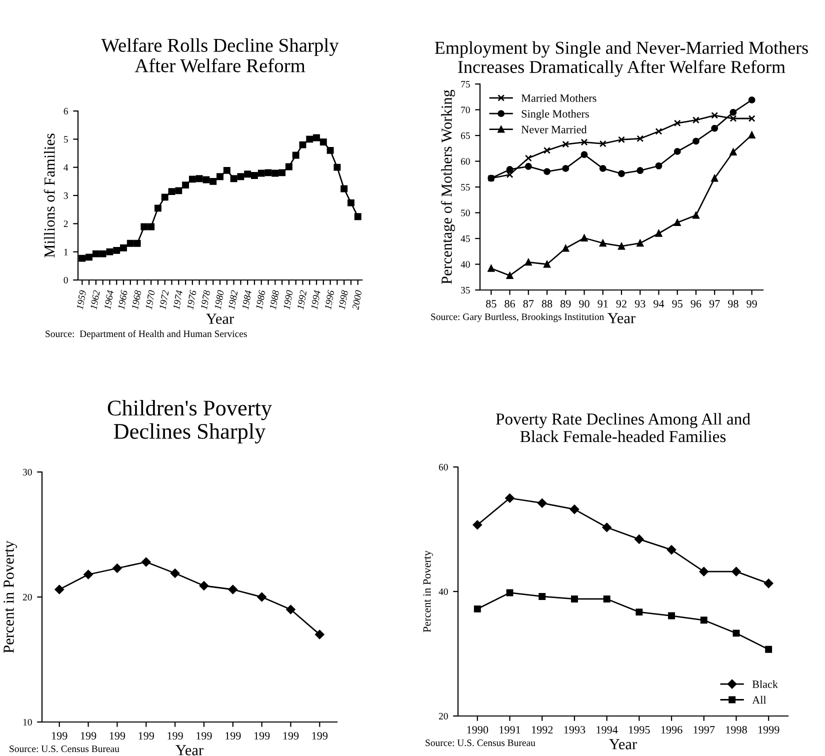 Image resolution: width=825 pixels, height=756 pixels. I want to click on x-tick-label: 1994, so click(315, 300).